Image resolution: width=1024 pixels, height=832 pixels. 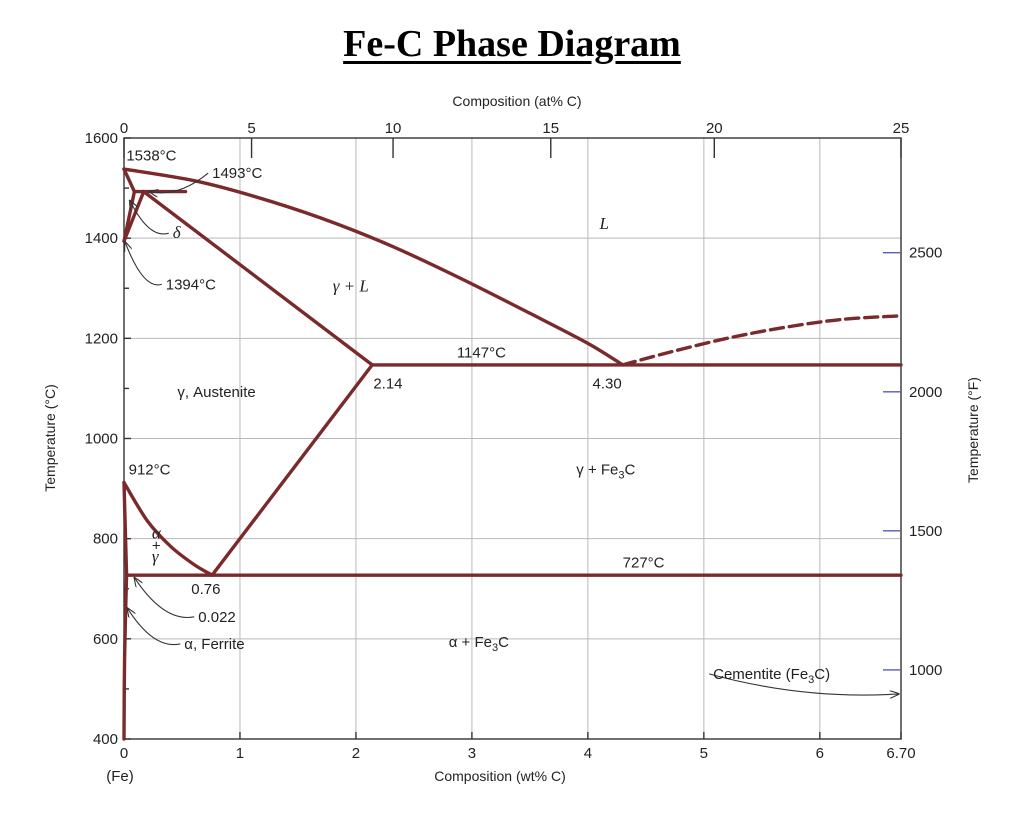 What do you see at coordinates (973, 430) in the screenshot?
I see `y-right-axis-label: Temperature (°F)` at bounding box center [973, 430].